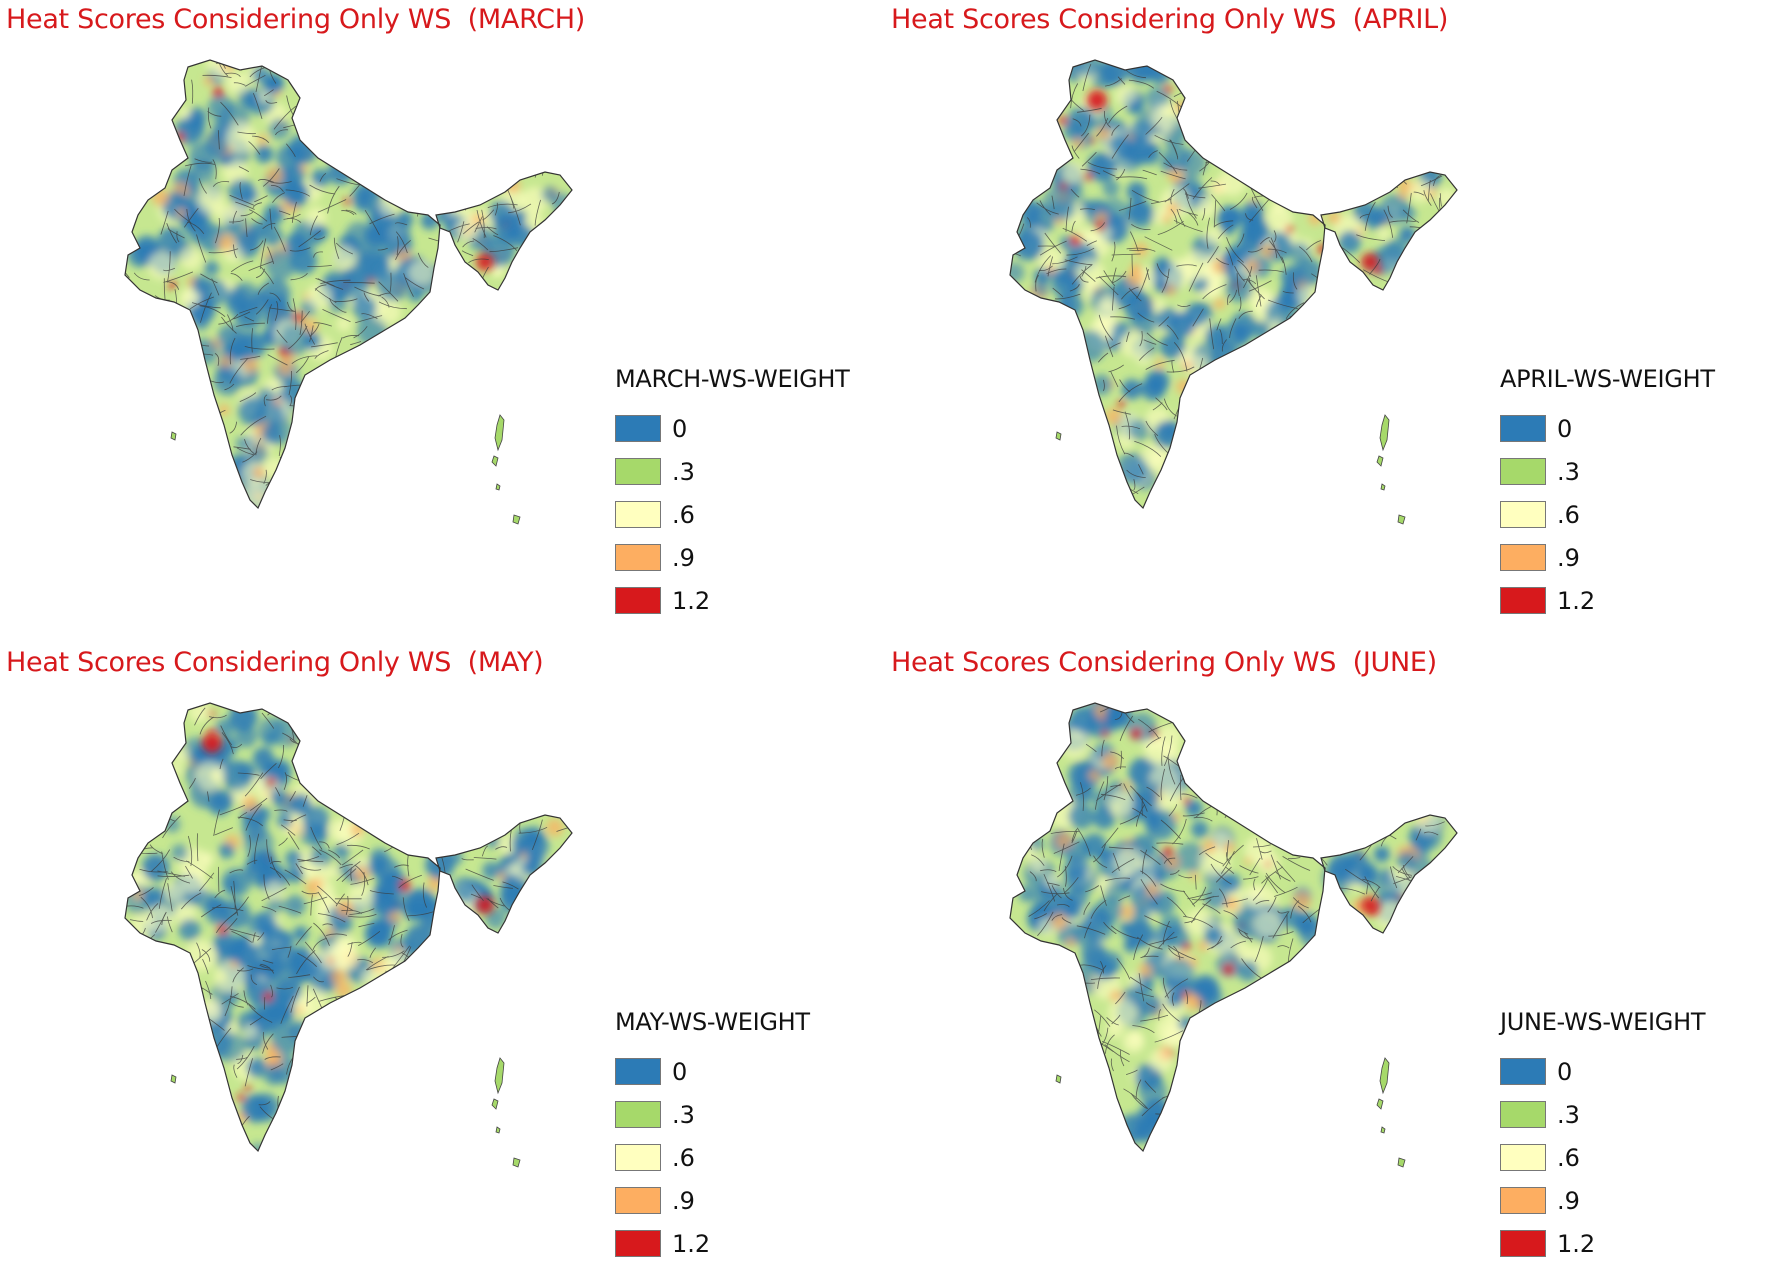 This screenshot has height=1287, width=1770. I want to click on panel-title: Heat Scores Considering Only WS (MARCH), so click(295, 19).